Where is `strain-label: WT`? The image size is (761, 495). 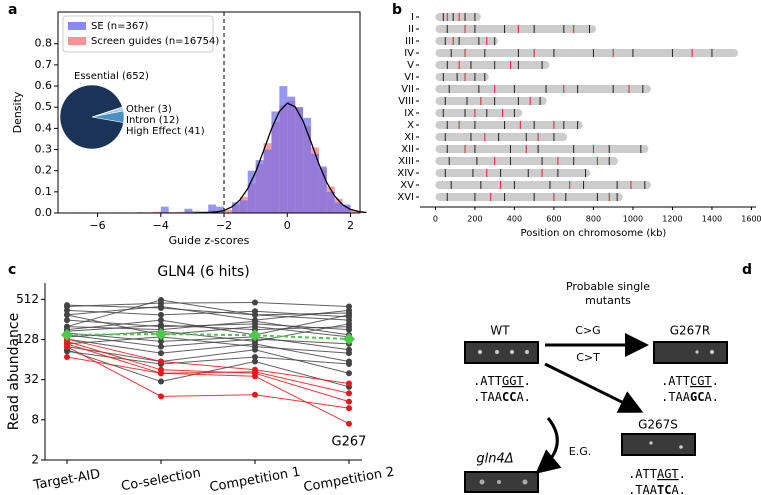 strain-label: WT is located at coordinates (500, 331).